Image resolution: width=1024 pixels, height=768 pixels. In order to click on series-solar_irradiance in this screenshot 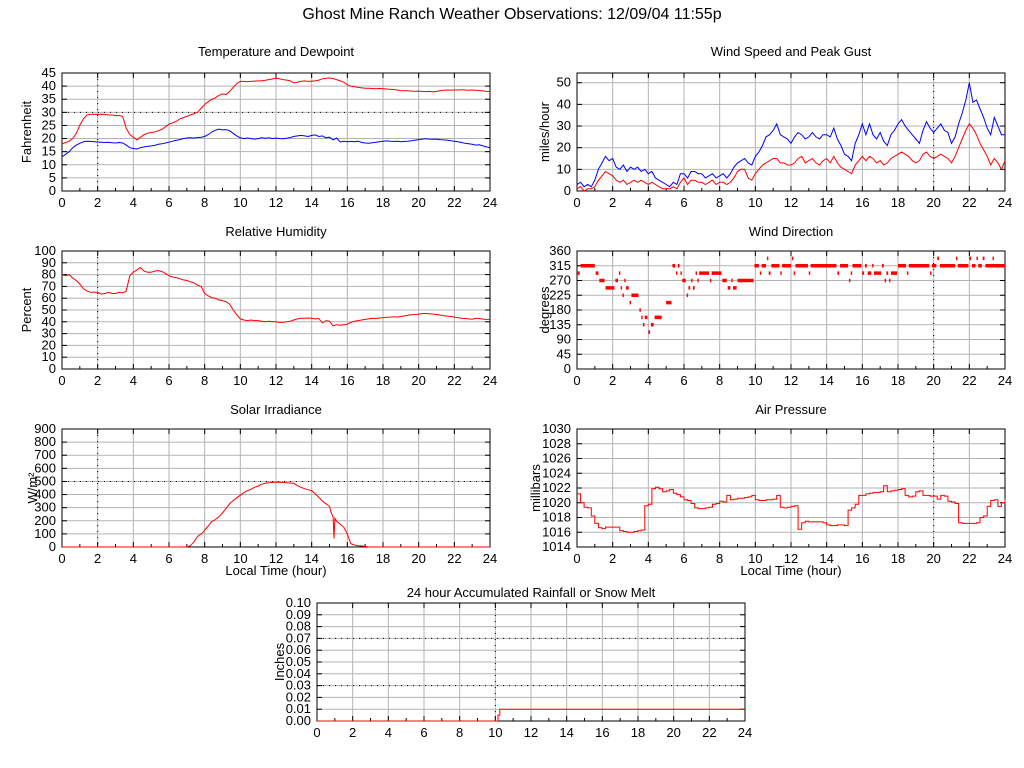, I will do `click(276, 514)`.